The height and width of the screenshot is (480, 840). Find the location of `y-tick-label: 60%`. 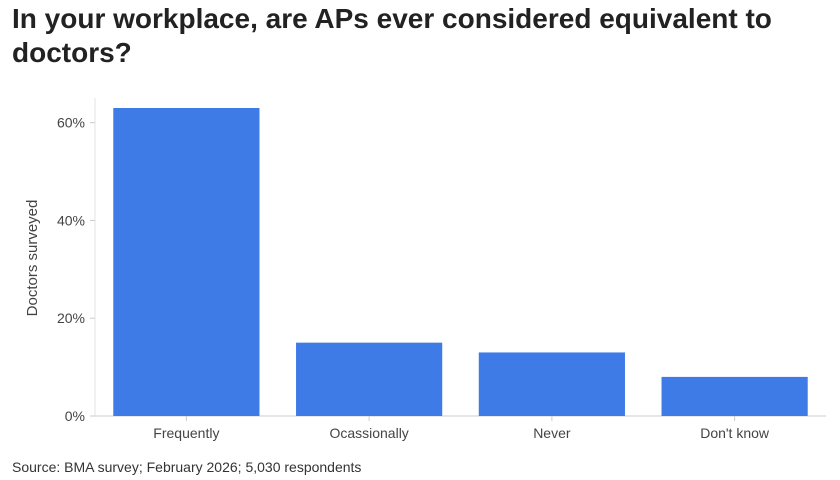

y-tick-label: 60% is located at coordinates (71, 123).